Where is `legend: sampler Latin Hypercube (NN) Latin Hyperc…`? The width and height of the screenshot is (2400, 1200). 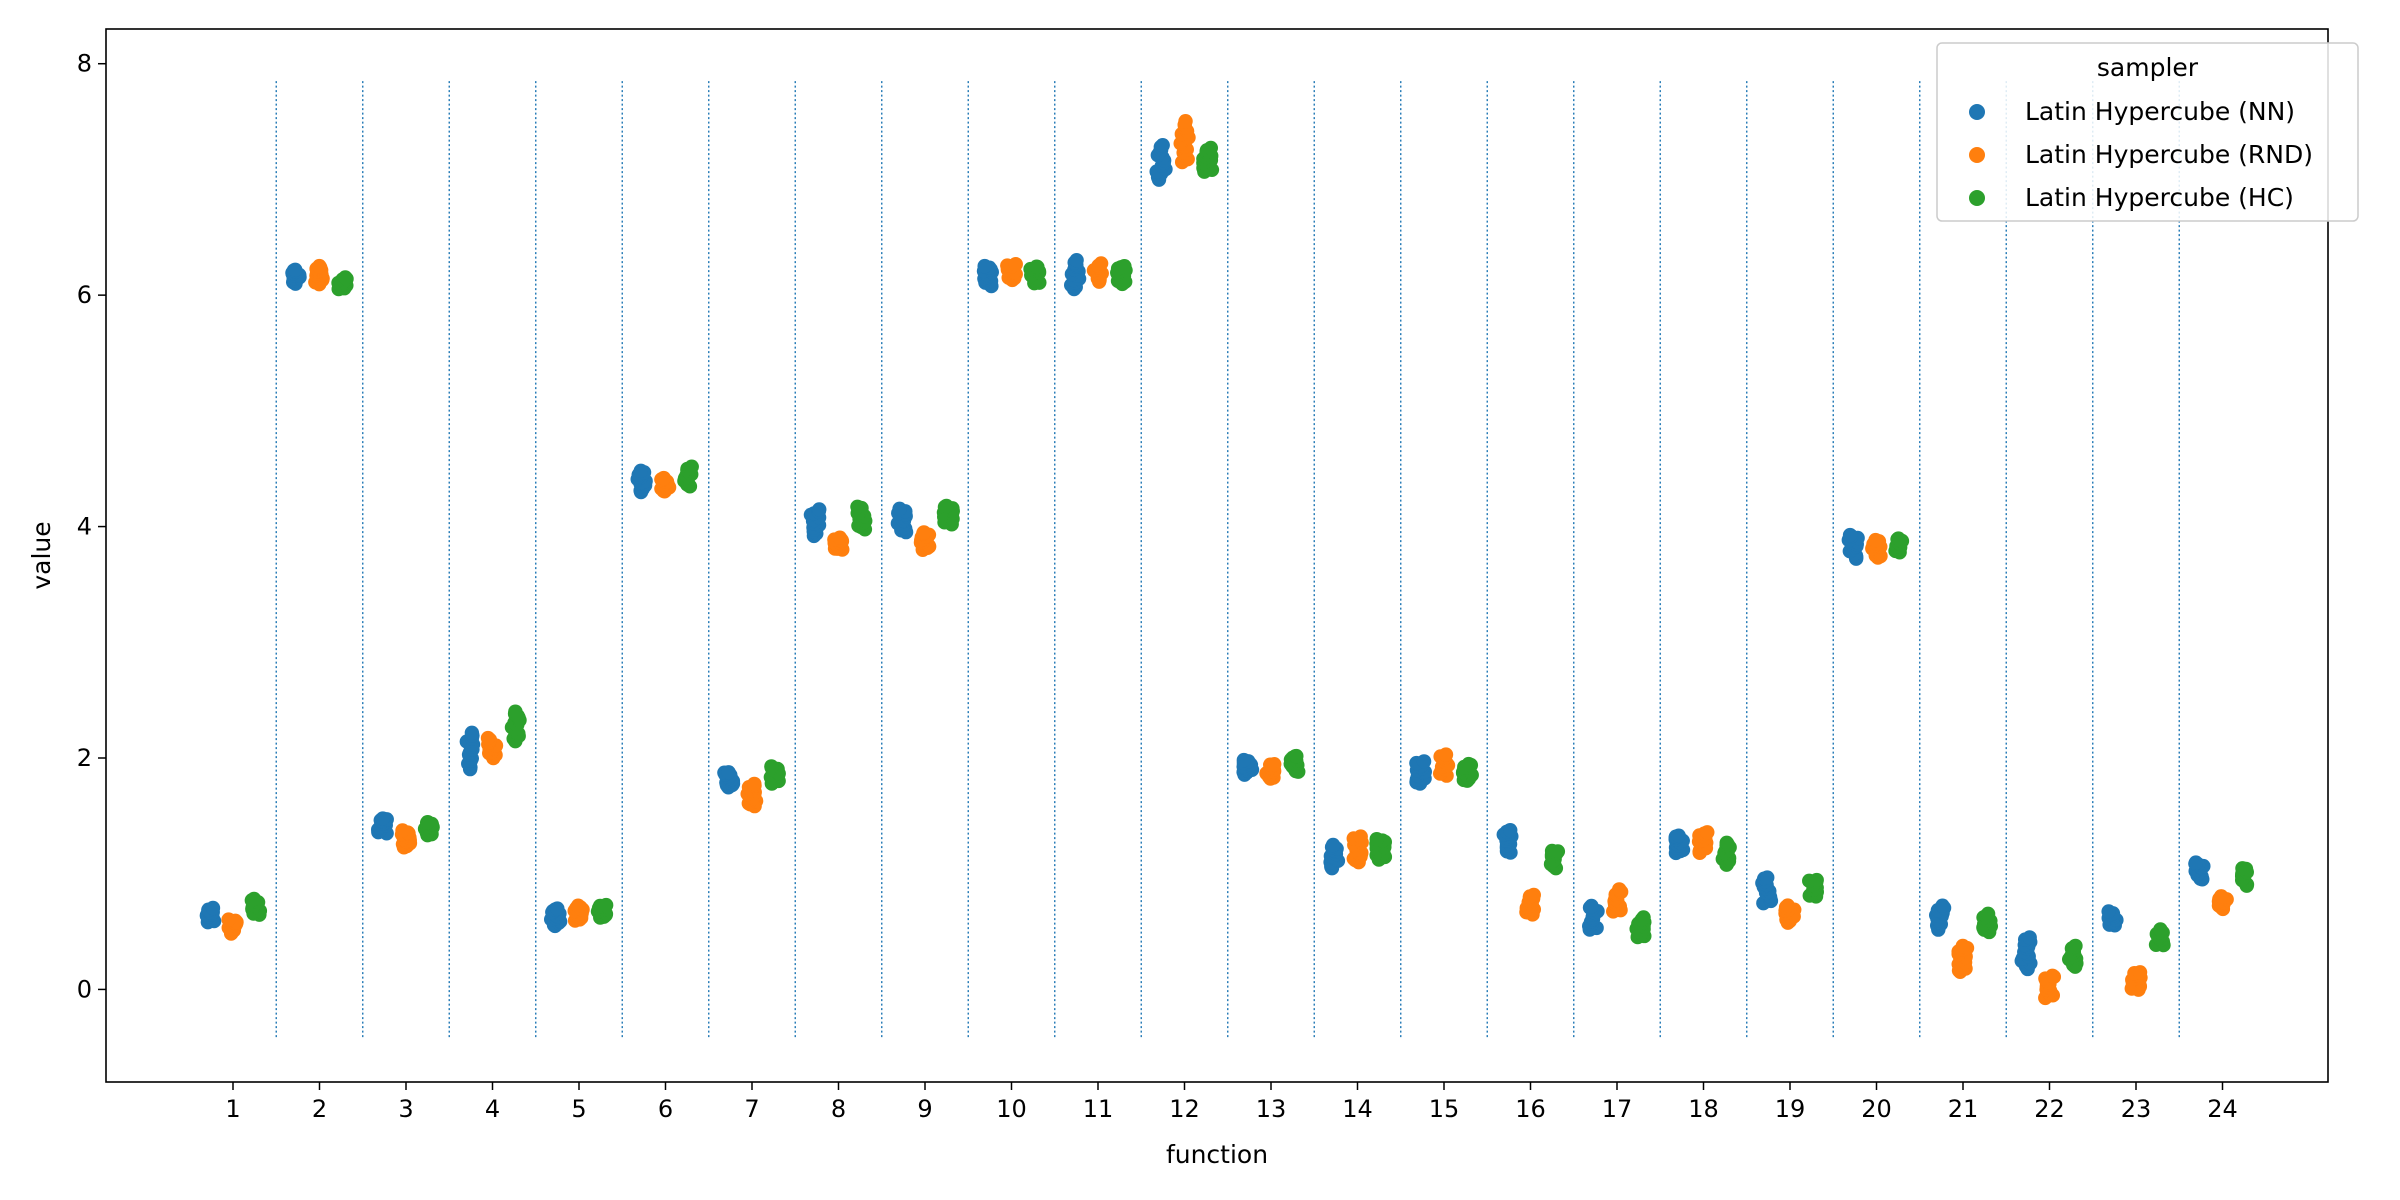 legend: sampler Latin Hypercube (NN) Latin Hyperc… is located at coordinates (2147, 132).